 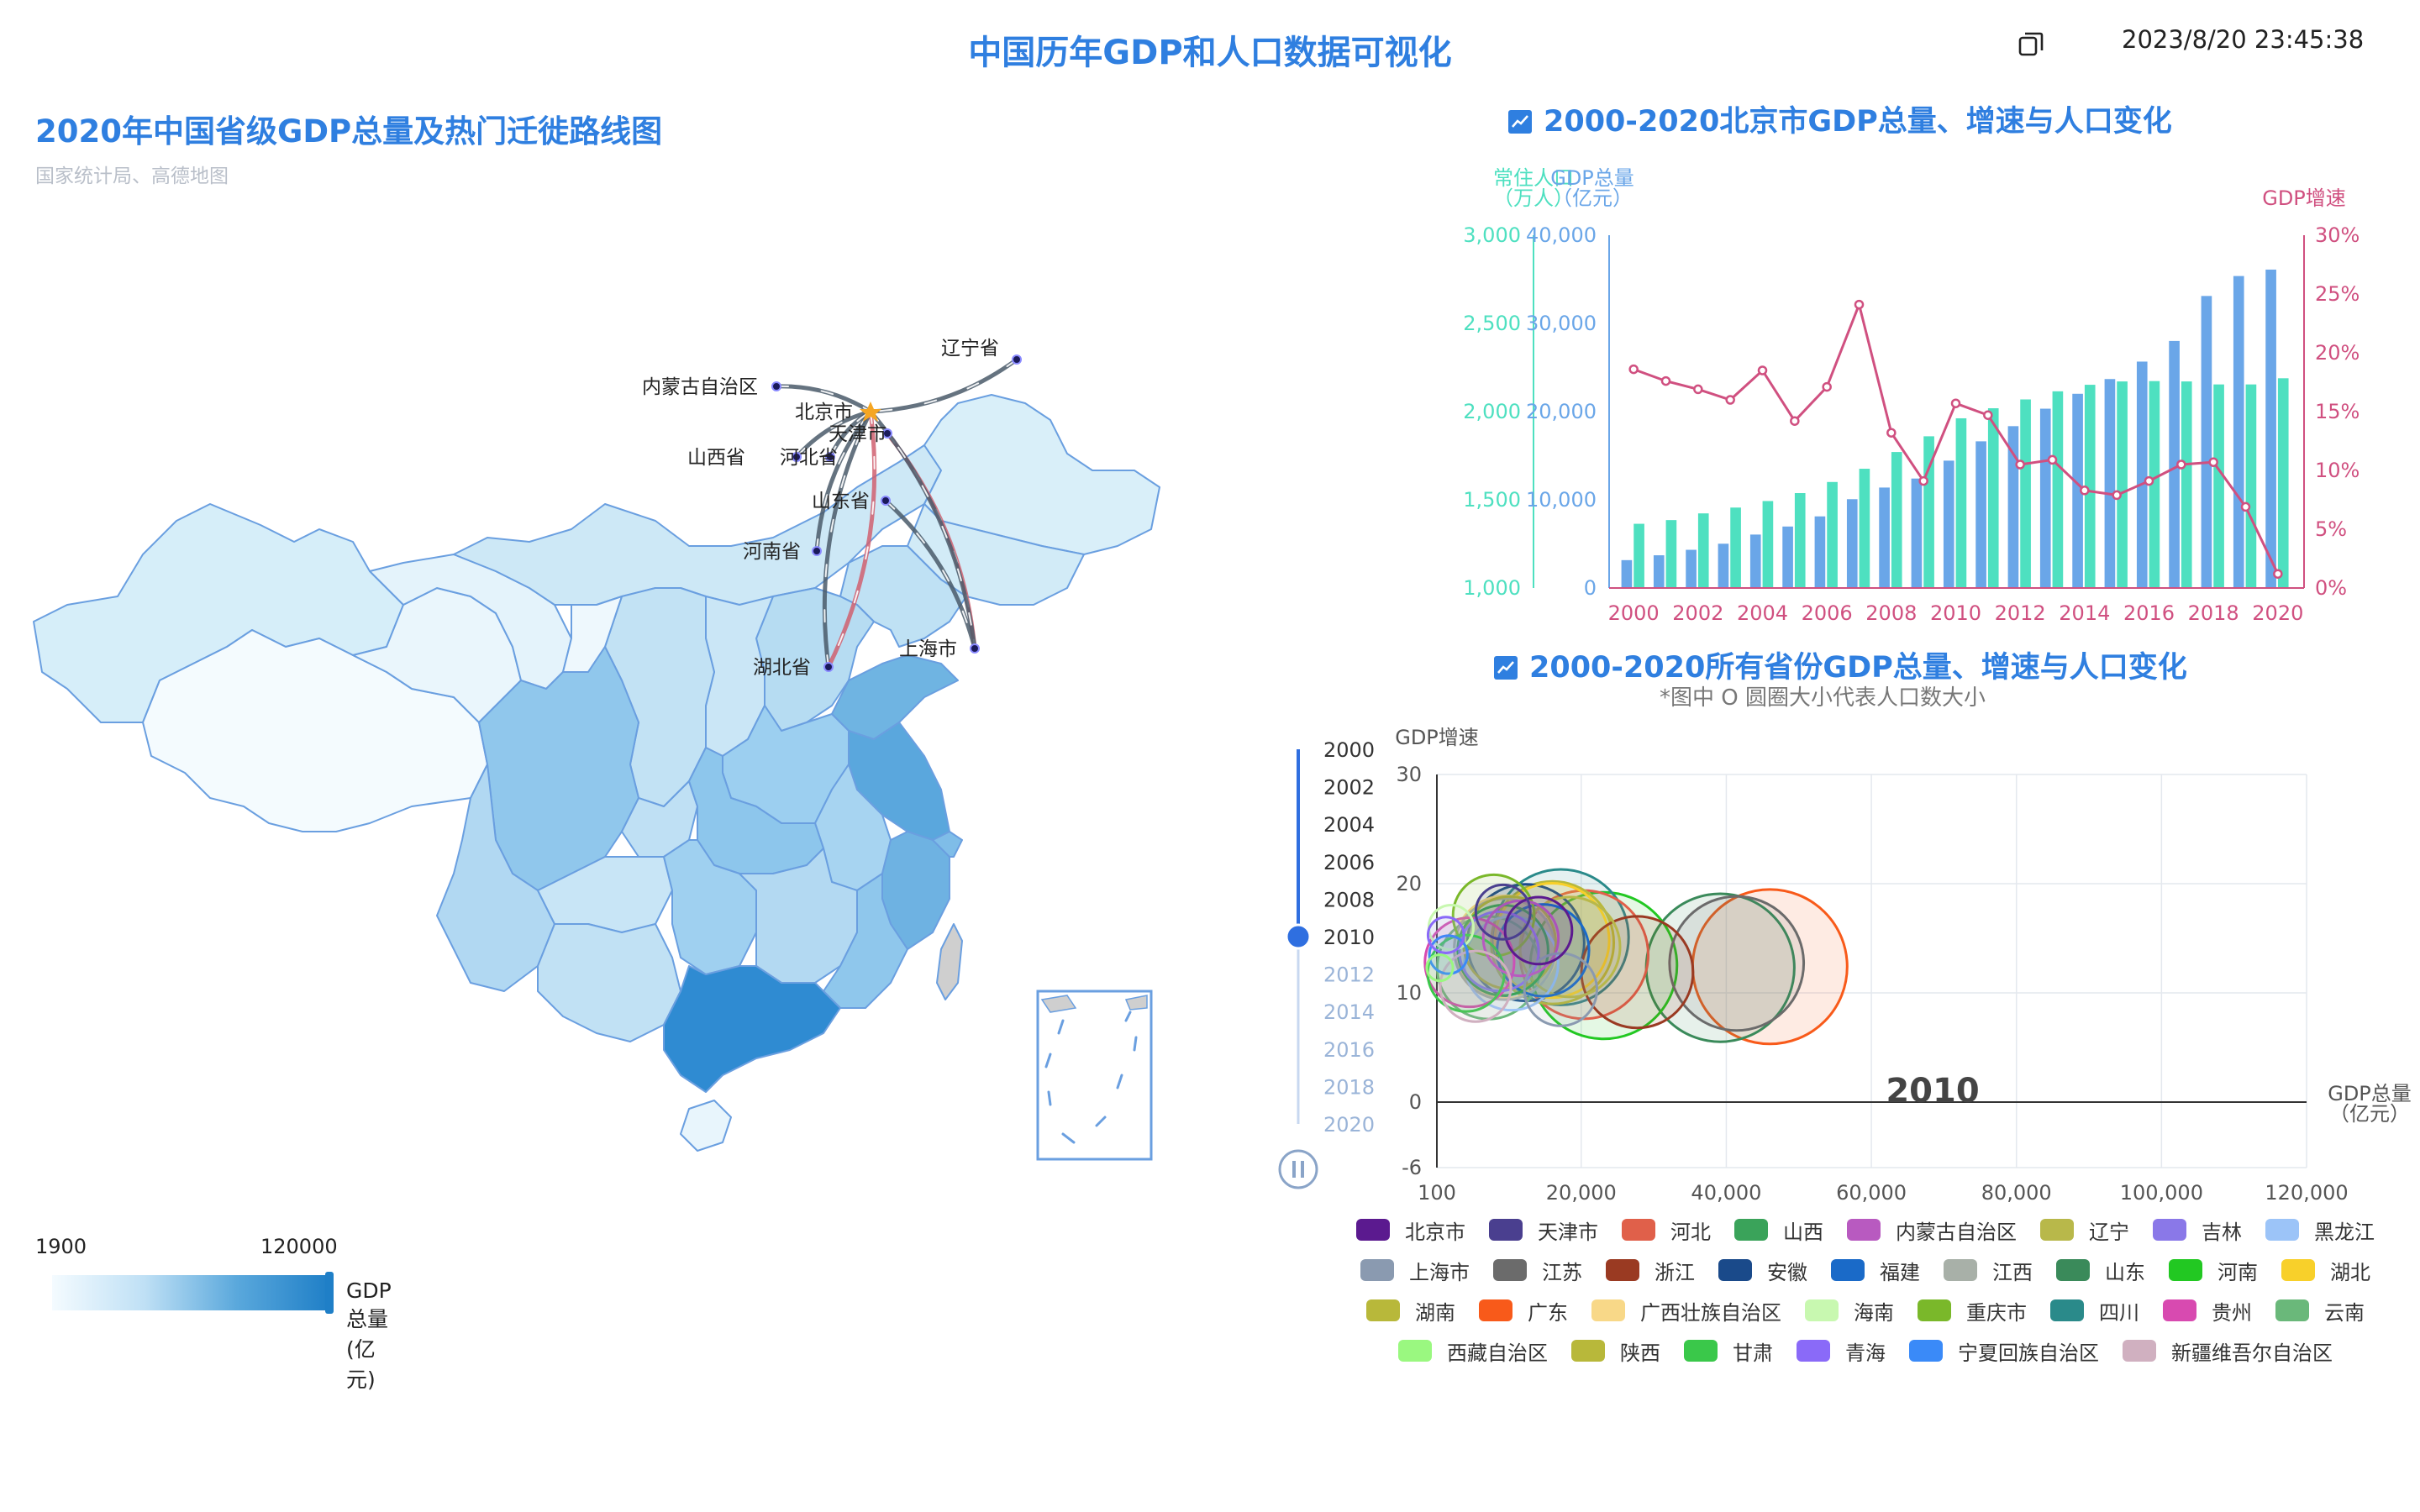 What do you see at coordinates (349, 131) in the screenshot?
I see `map-title: 2020年中国省级GDP总量及热门迁徙路线图` at bounding box center [349, 131].